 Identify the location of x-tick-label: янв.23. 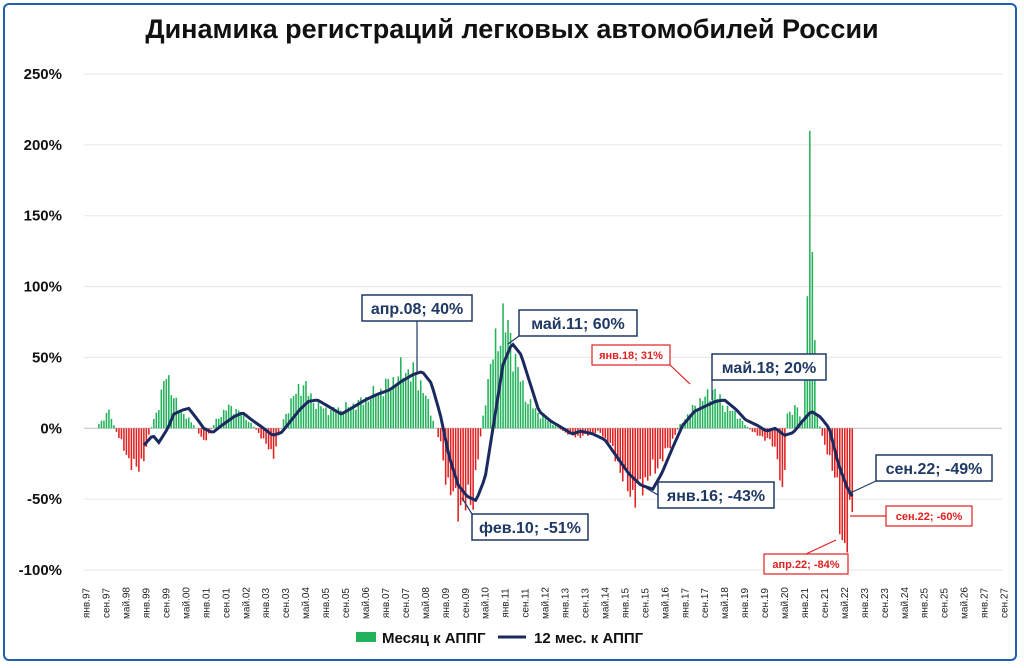
(865, 602).